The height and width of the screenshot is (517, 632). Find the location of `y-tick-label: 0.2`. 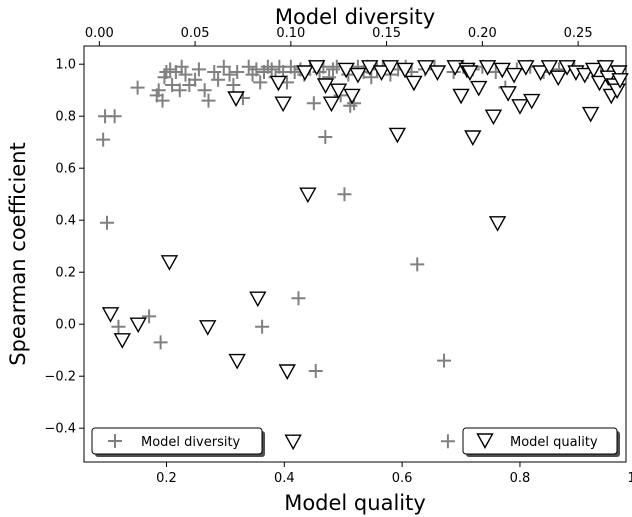

y-tick-label: 0.2 is located at coordinates (65, 273).